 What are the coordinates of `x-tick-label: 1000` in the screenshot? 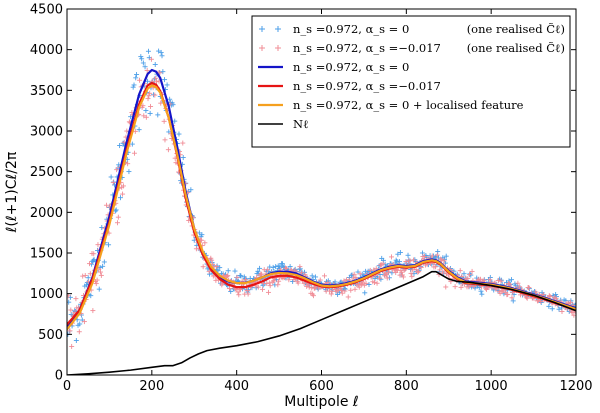 It's located at (491, 386).